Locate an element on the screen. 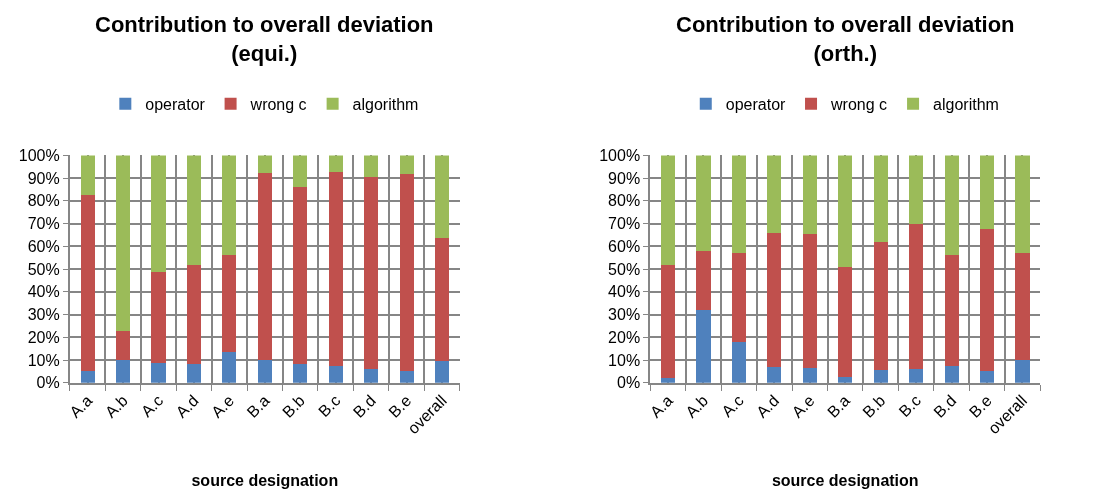 The image size is (1109, 489). x-tick-label: A.b is located at coordinates (116, 406).